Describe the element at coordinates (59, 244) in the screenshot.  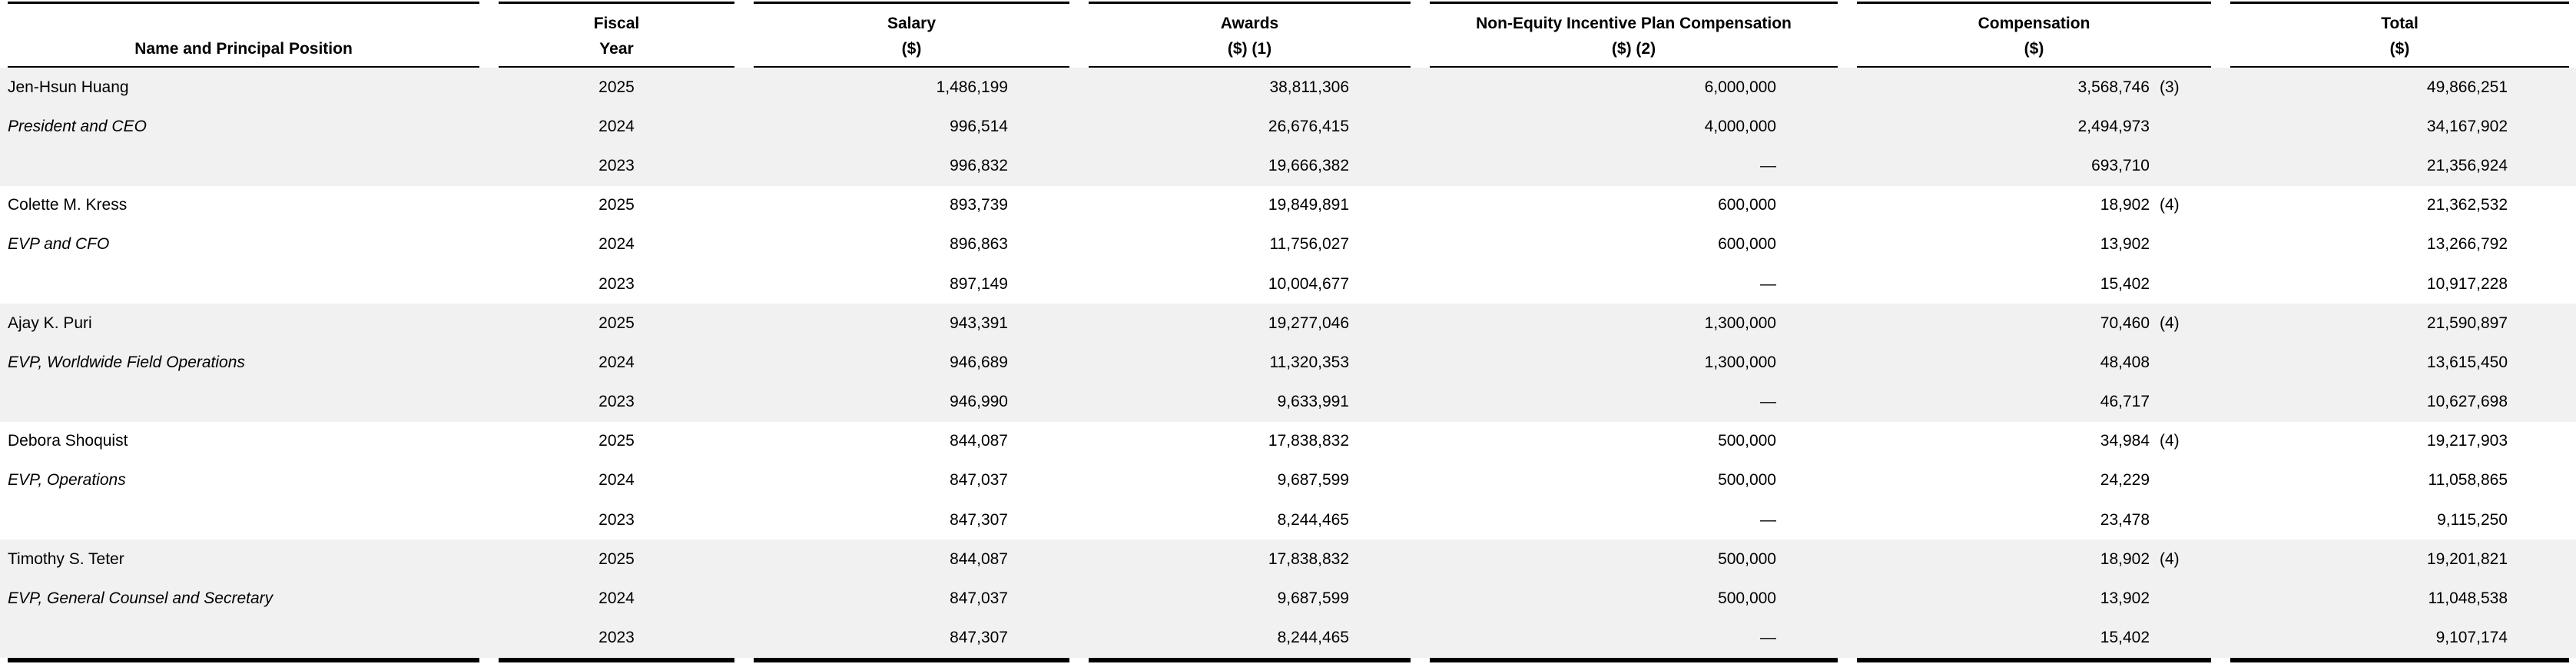
I see `officer-position: EVP and CFO` at that location.